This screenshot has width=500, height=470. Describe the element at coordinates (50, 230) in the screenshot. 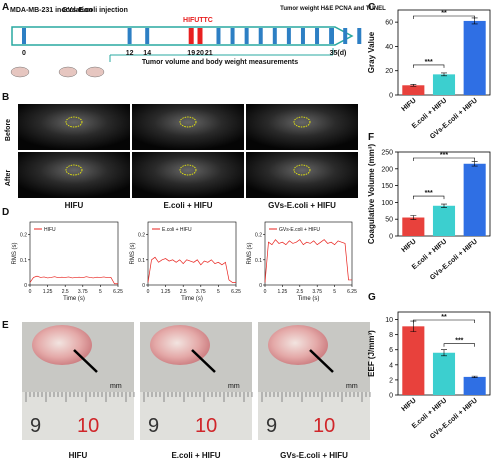

I see `legend-label: HIFU` at that location.